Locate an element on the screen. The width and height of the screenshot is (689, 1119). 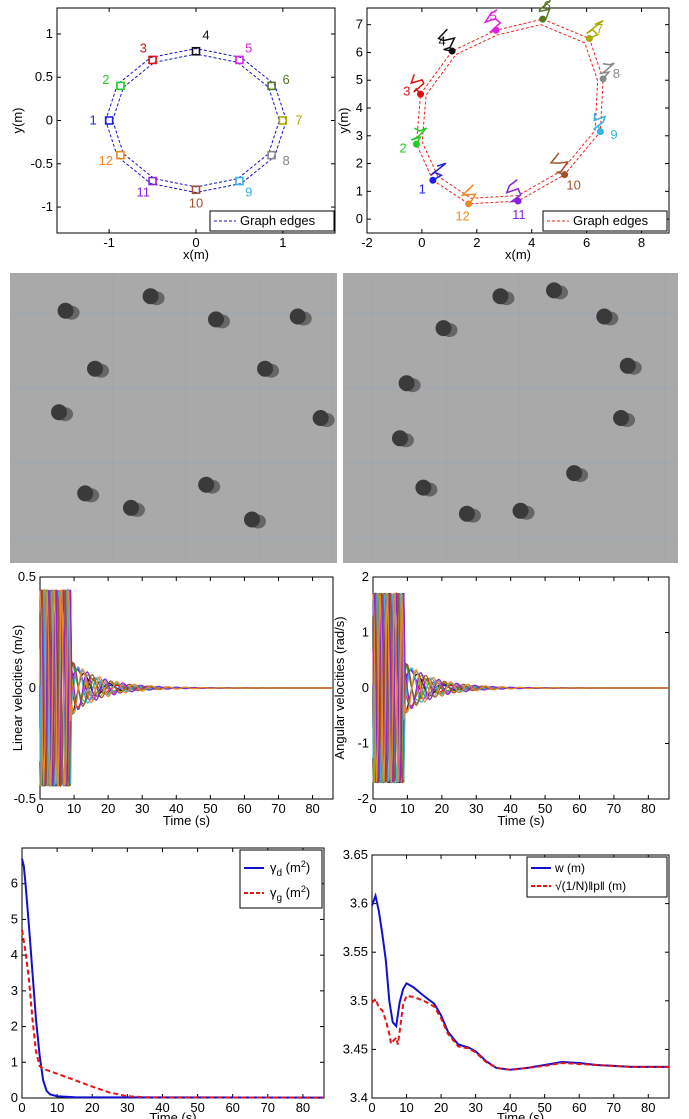
plot-frame is located at coordinates (196, 120).